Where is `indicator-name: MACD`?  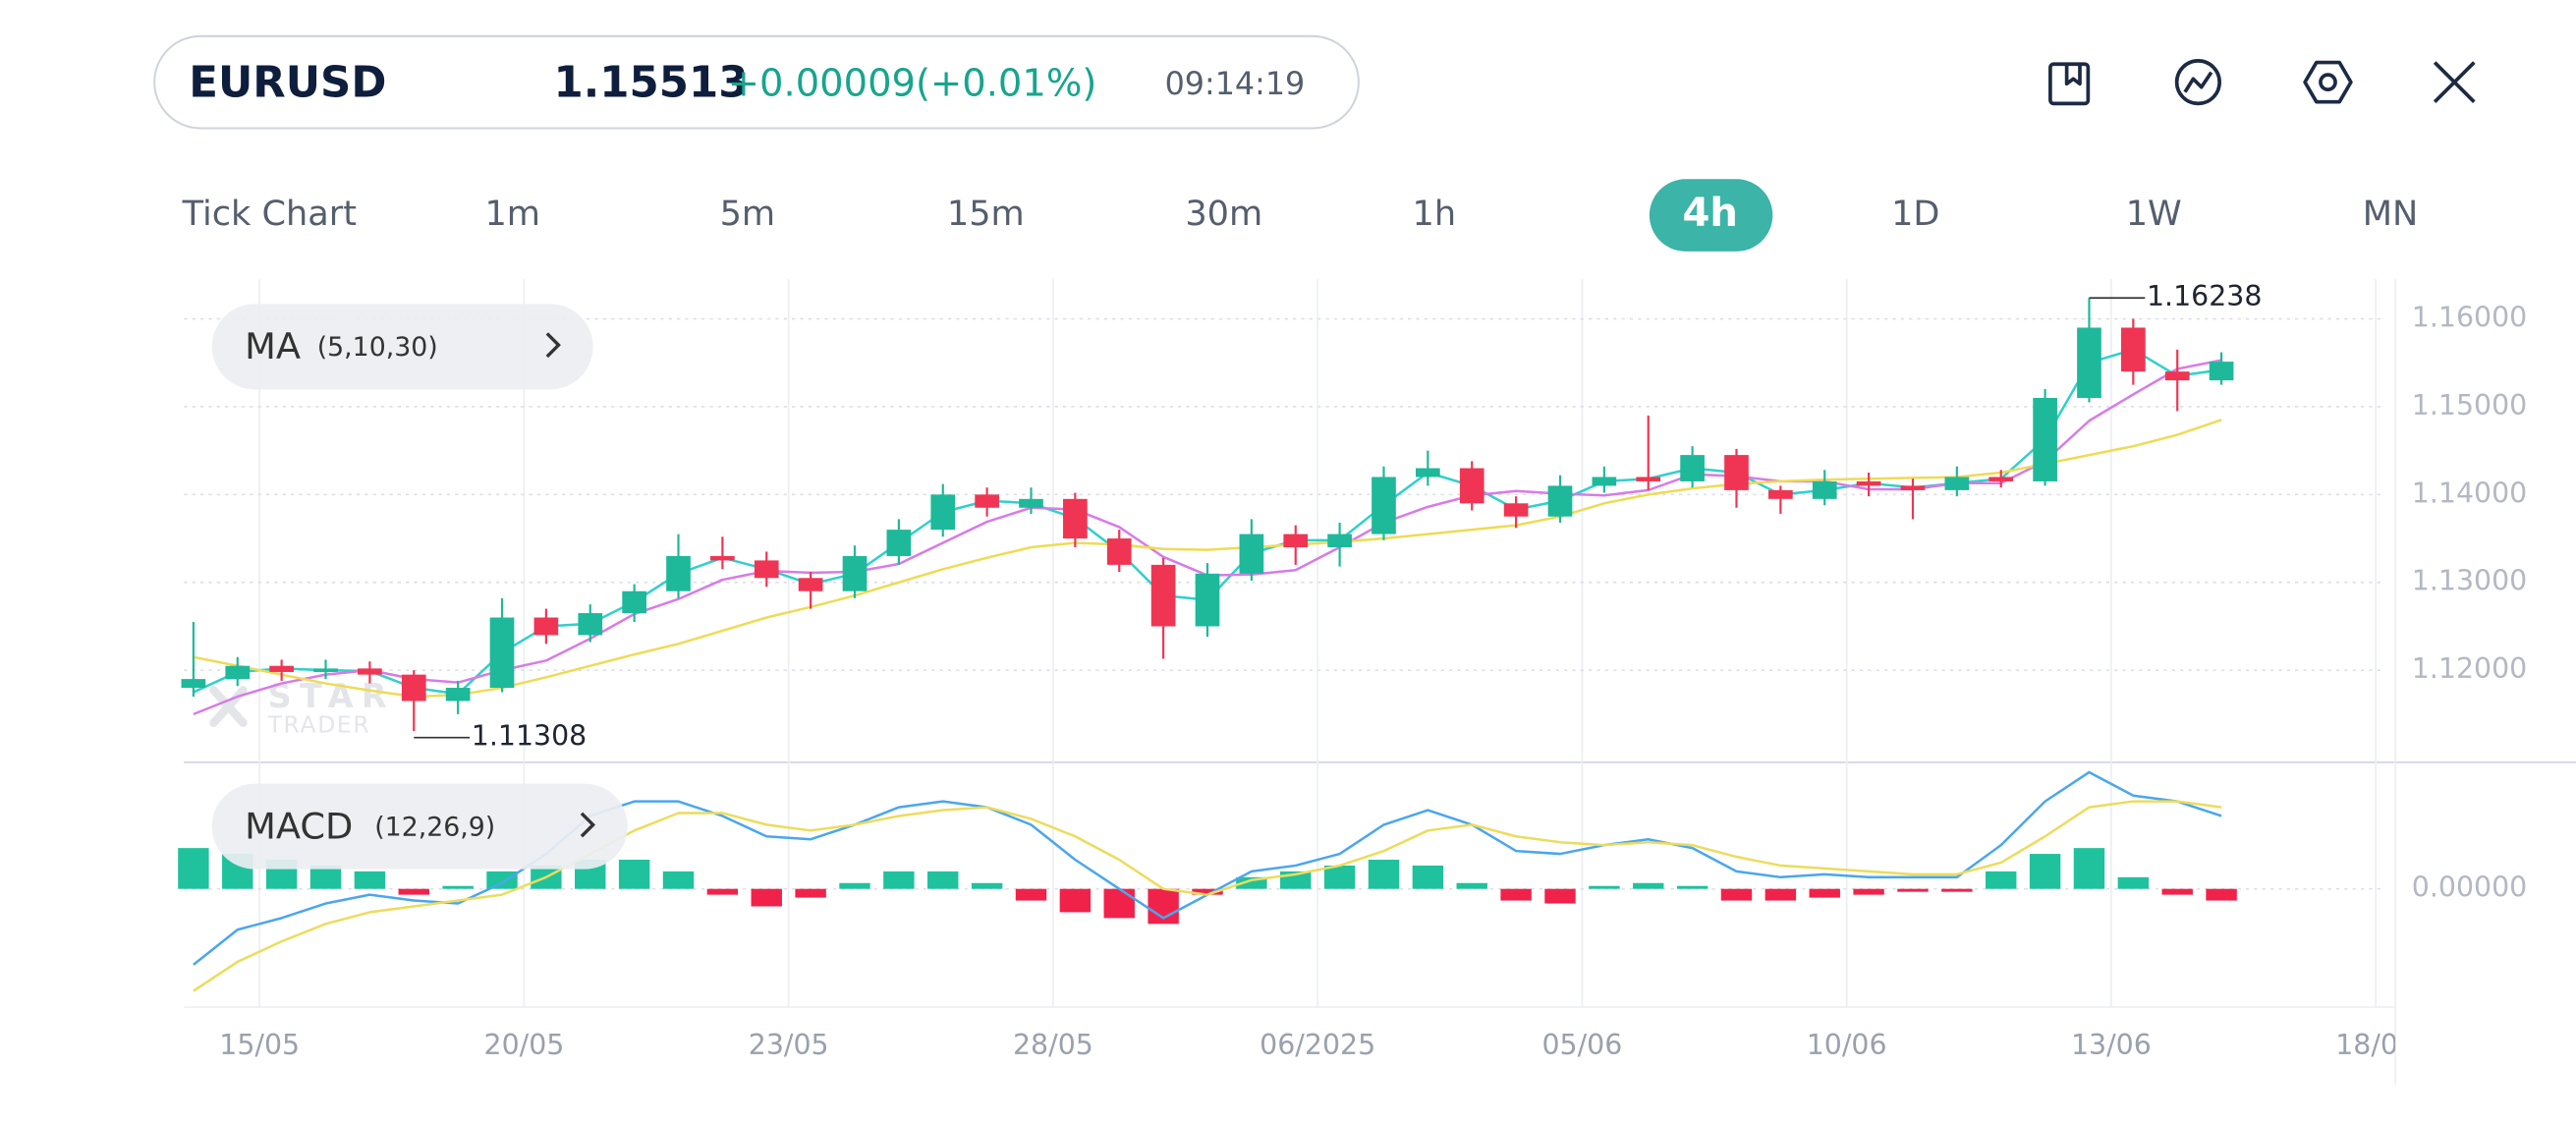 indicator-name: MACD is located at coordinates (299, 826).